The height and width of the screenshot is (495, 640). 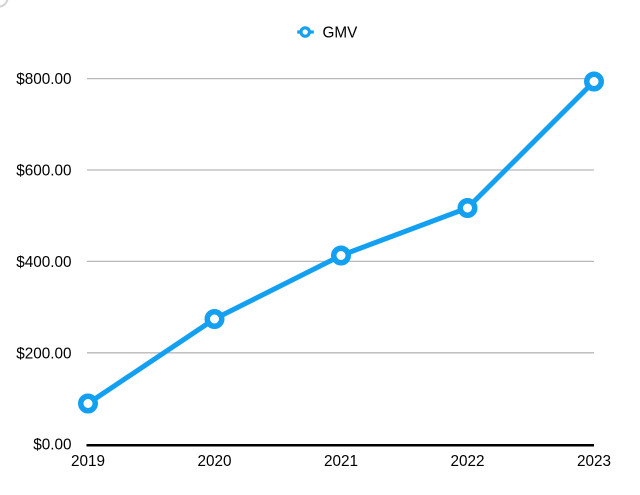 What do you see at coordinates (88, 461) in the screenshot?
I see `svg-text: 2019` at bounding box center [88, 461].